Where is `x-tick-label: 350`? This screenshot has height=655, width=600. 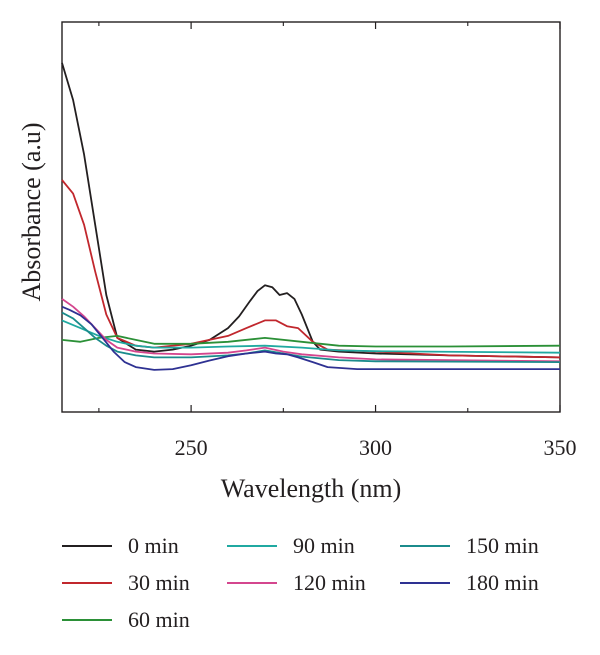
x-tick-label: 350 is located at coordinates (560, 447).